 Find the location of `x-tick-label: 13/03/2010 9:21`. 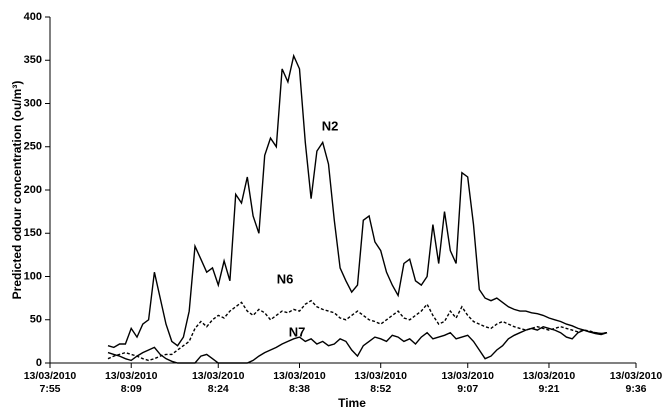

x-tick-label: 13/03/2010 9:21 is located at coordinates (549, 382).